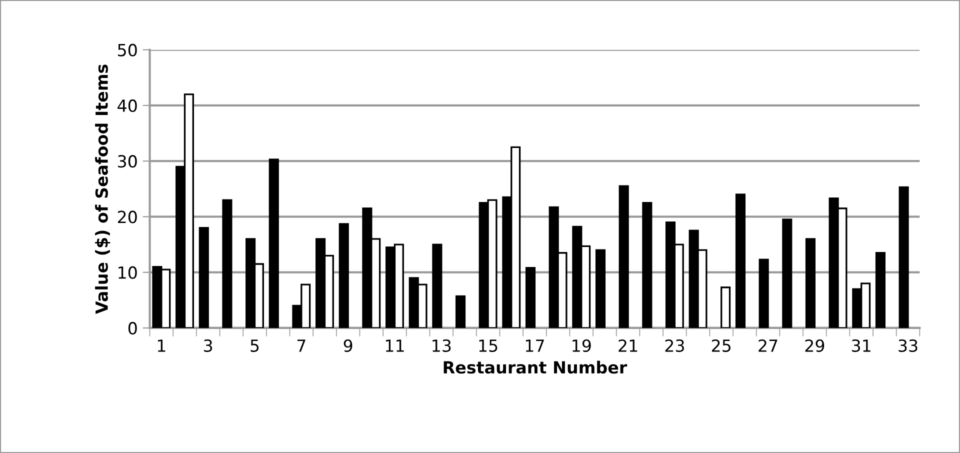 This screenshot has height=453, width=960. What do you see at coordinates (348, 345) in the screenshot?
I see `x-tick-label: 9` at bounding box center [348, 345].